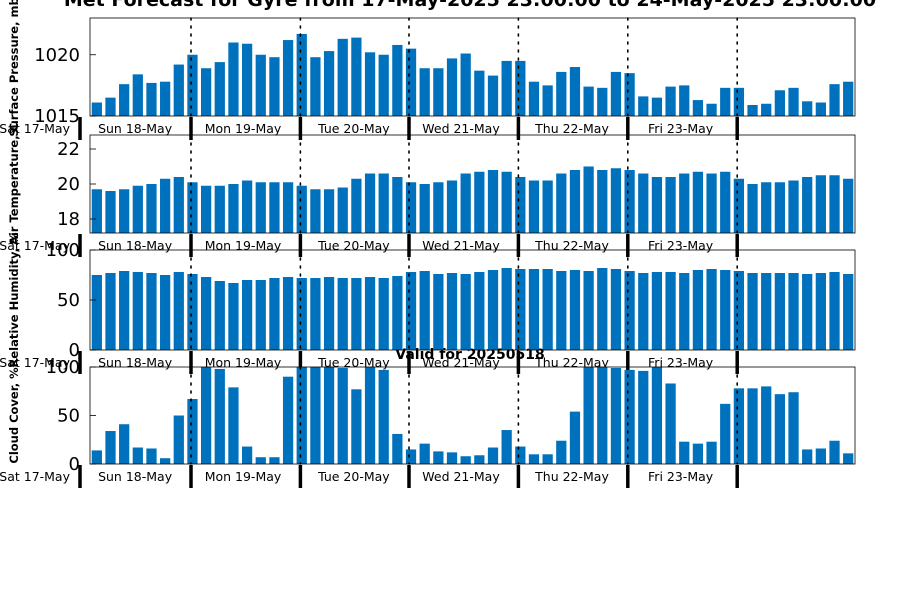  I want to click on y-tick-label: 100, so click(63, 250).